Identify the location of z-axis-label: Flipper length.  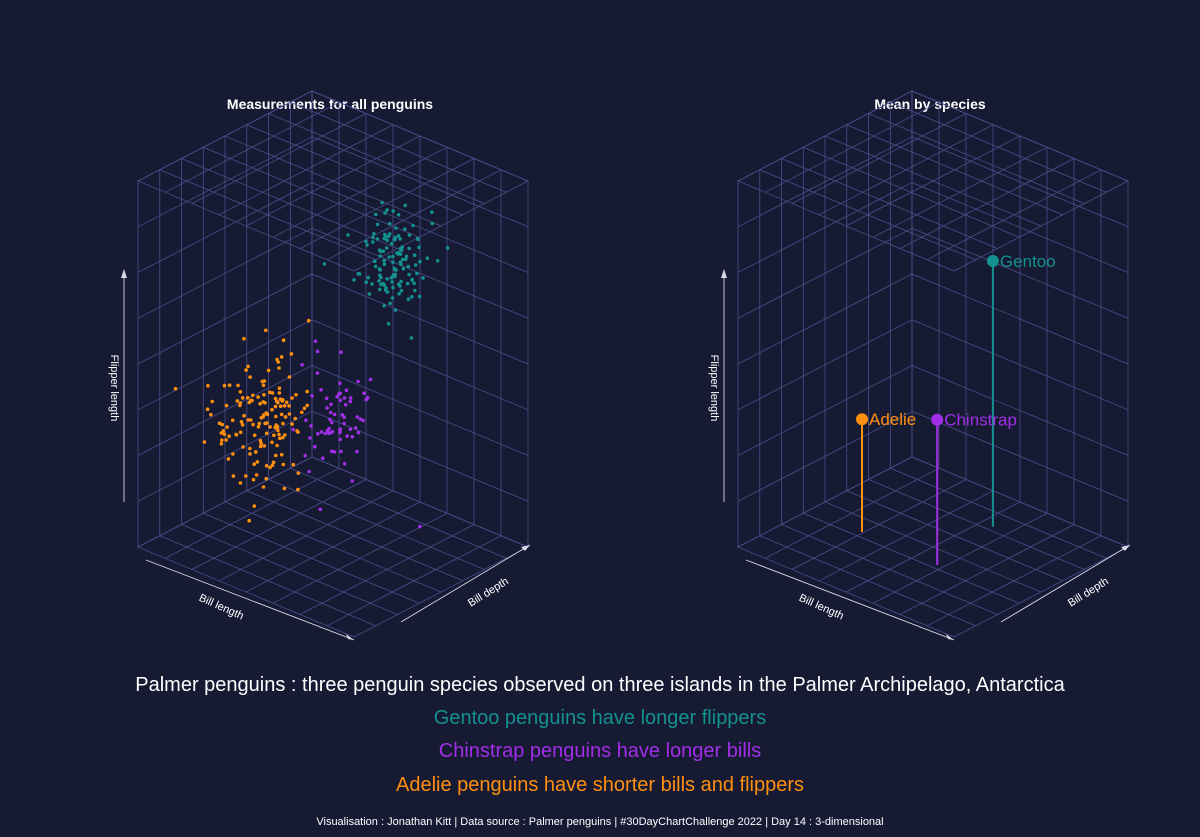
(714, 388).